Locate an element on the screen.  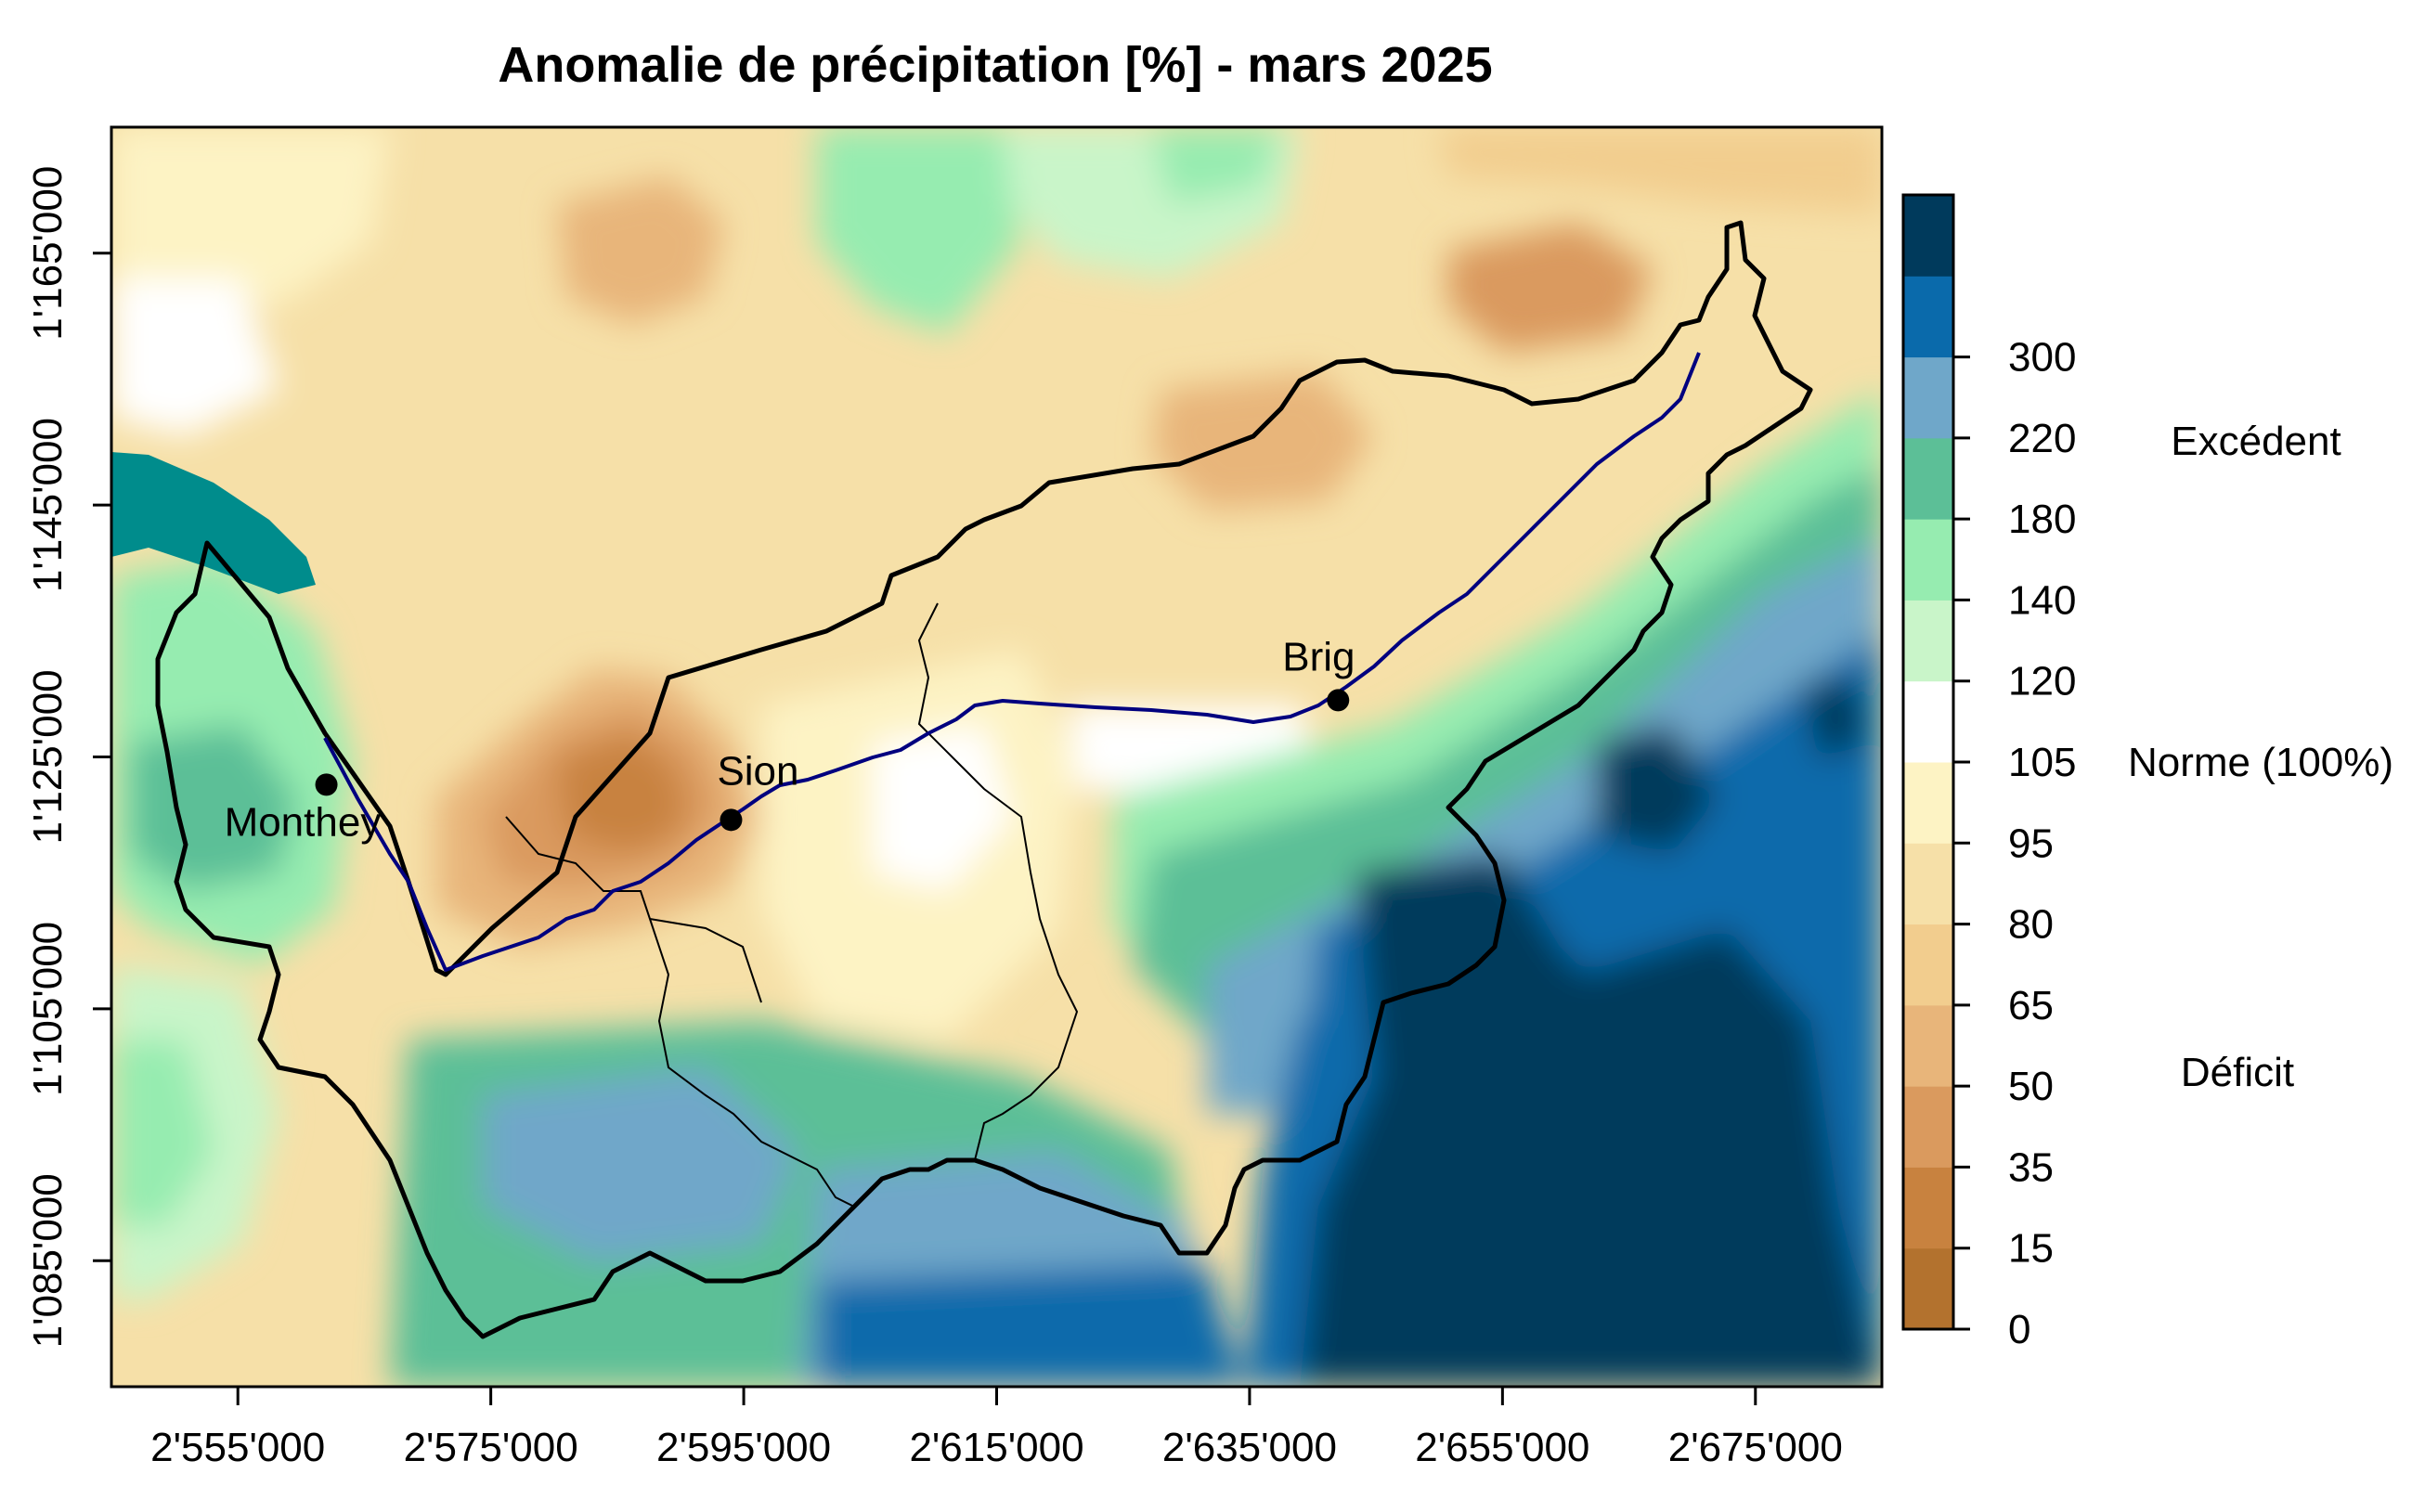
legend-tick-label: 180 is located at coordinates (2042, 519).